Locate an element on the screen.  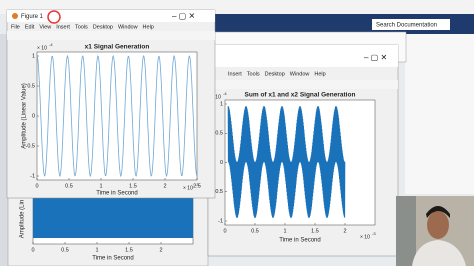
cursor-highlight is located at coordinates (54, 17).